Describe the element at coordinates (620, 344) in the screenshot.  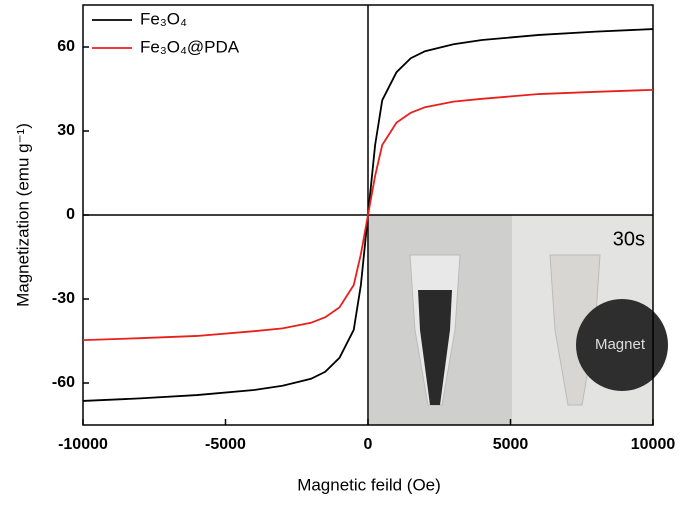
I see `annotation: Magnet` at that location.